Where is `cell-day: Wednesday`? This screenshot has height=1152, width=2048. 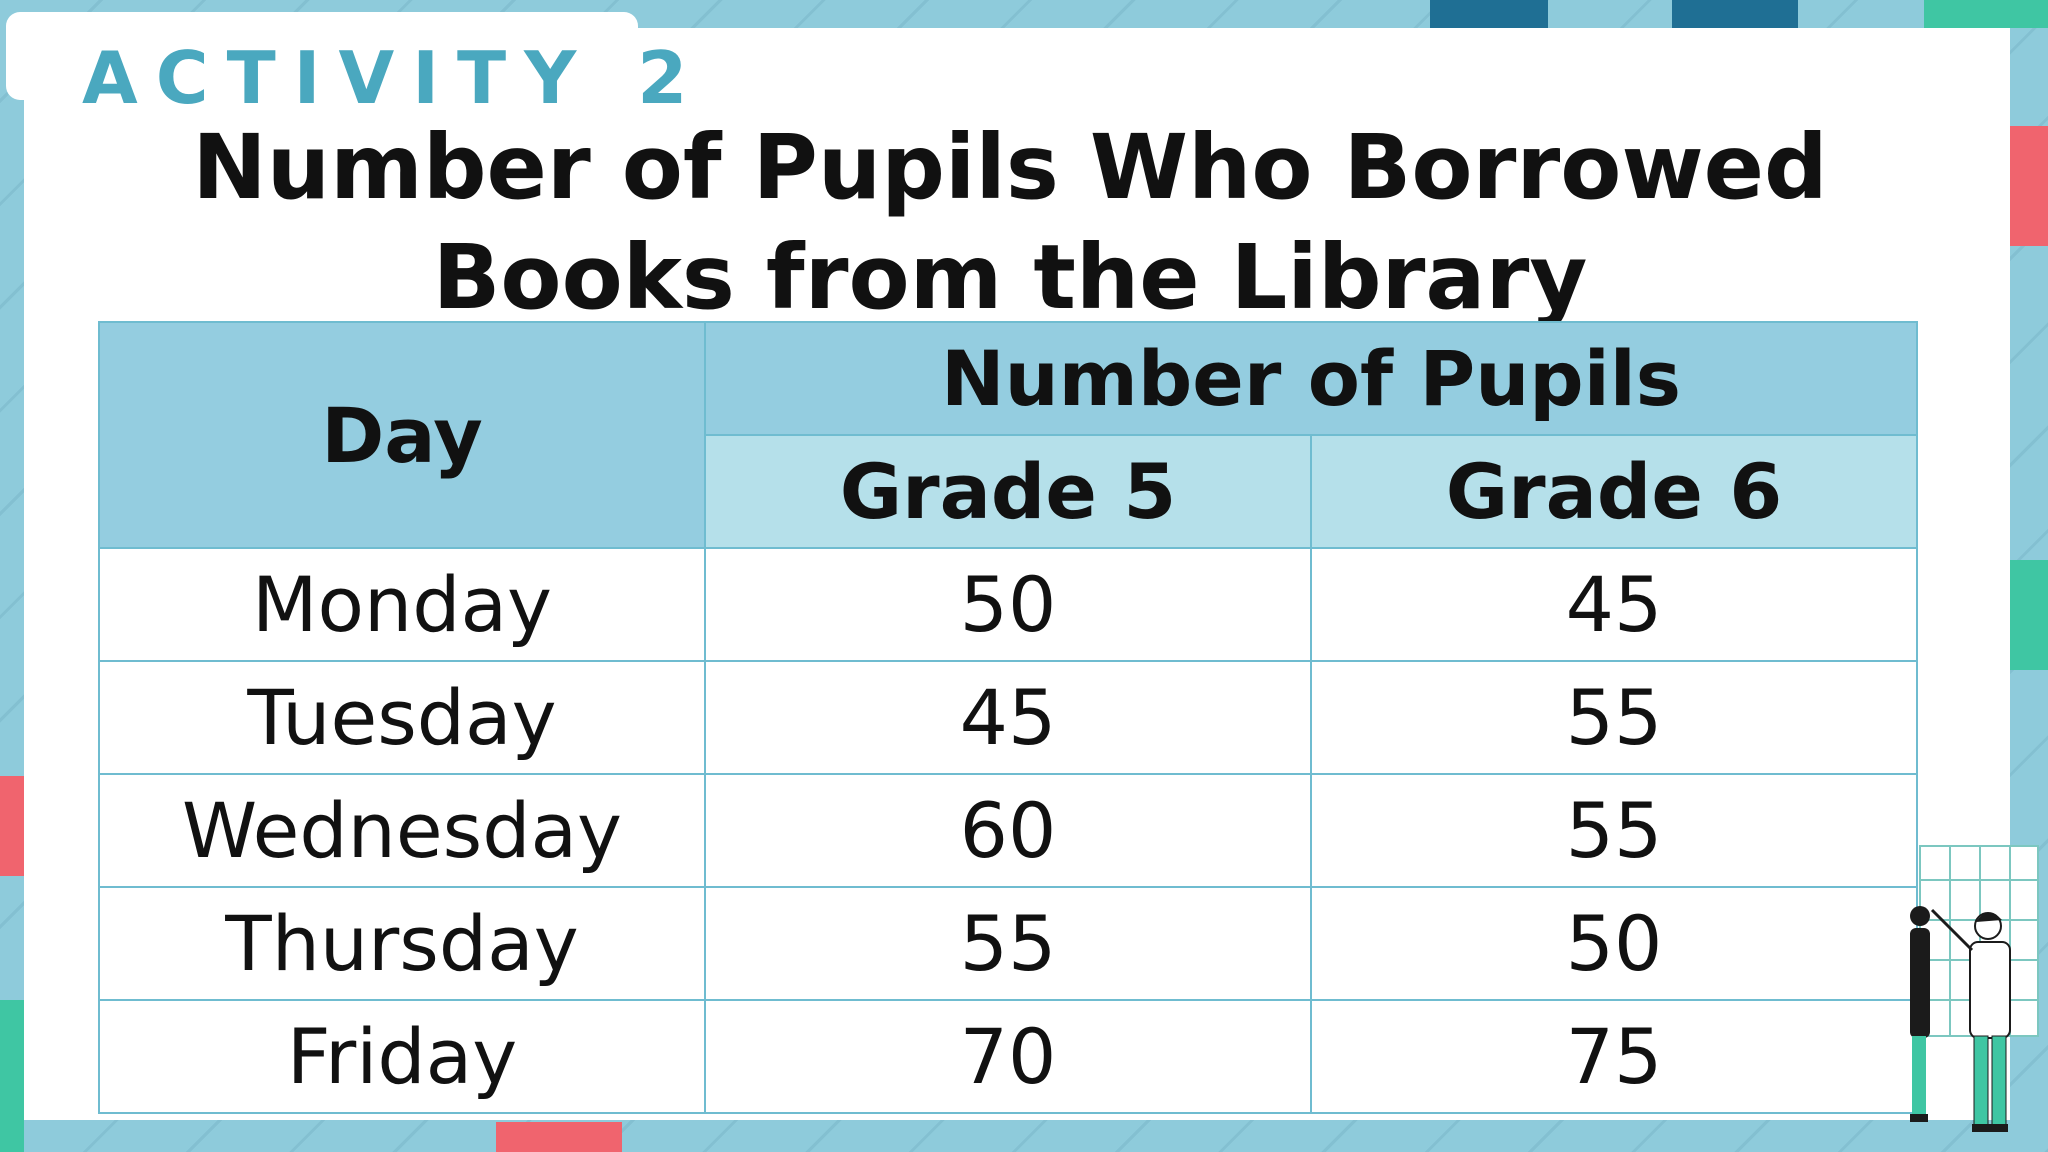
cell-day: Wednesday is located at coordinates (402, 830).